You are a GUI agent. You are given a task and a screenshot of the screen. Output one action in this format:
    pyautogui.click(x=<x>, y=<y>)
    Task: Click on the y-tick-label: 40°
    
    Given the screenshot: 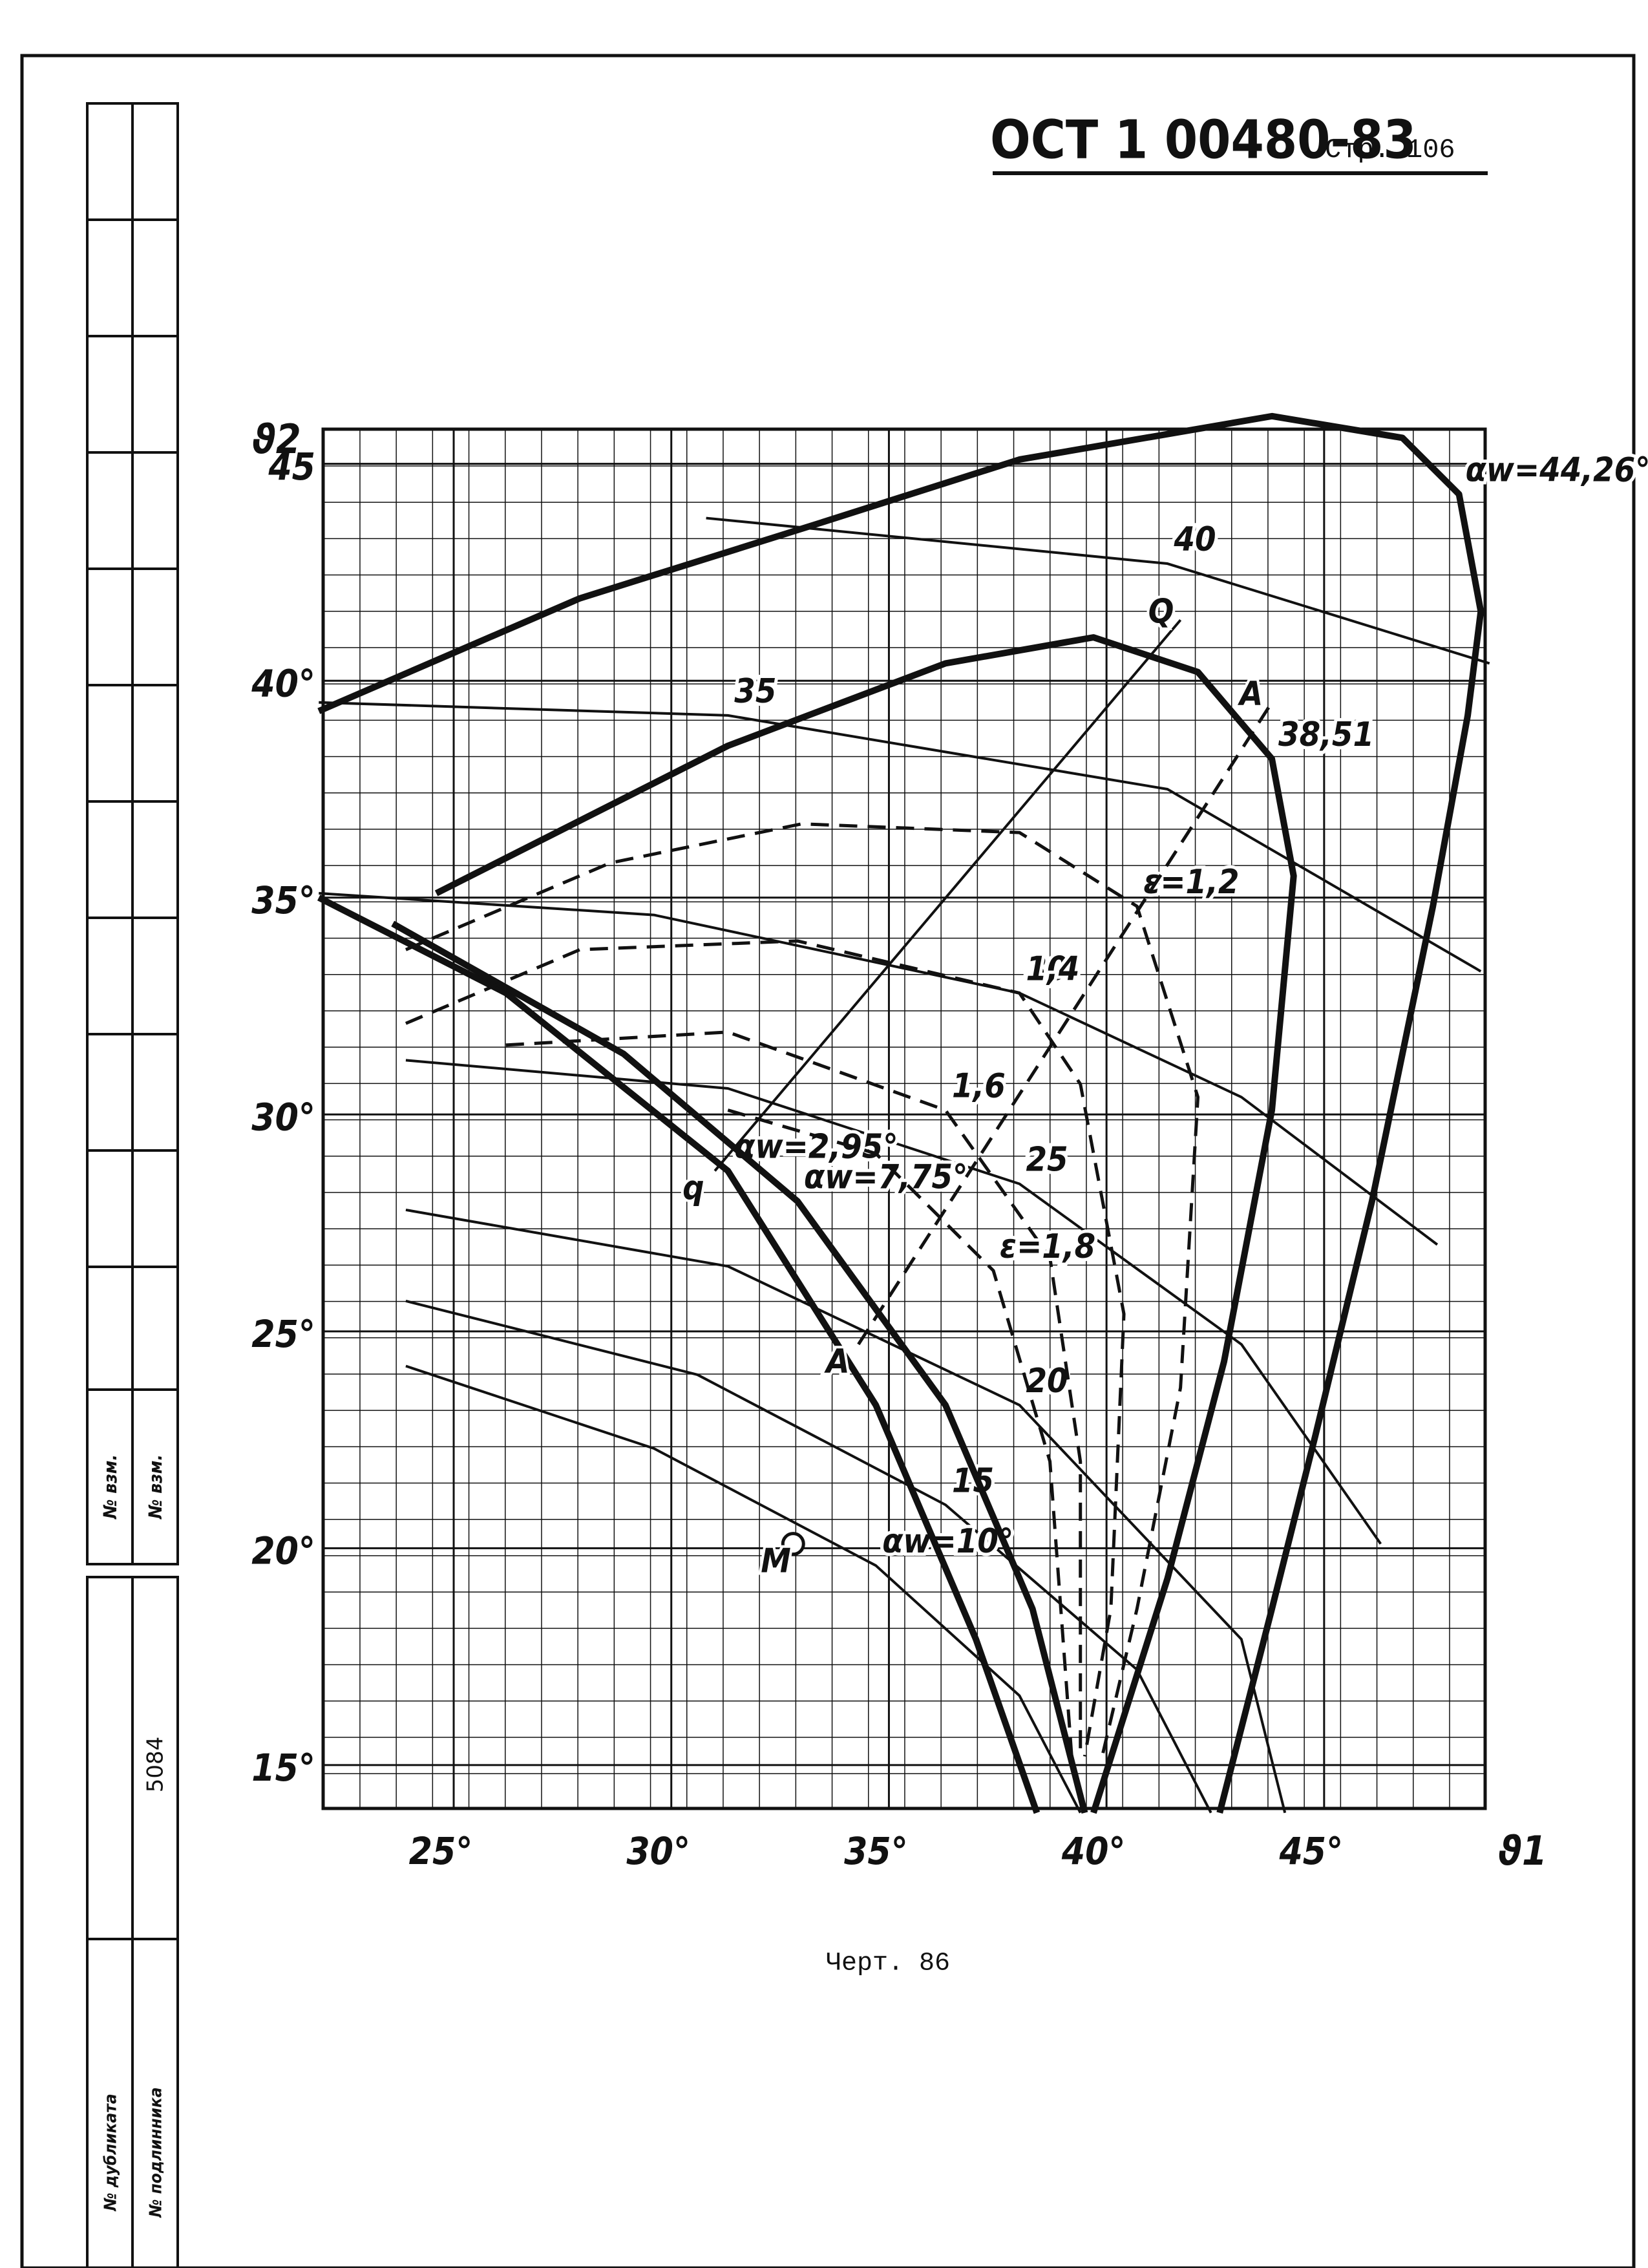 What is the action you would take?
    pyautogui.click(x=283, y=683)
    